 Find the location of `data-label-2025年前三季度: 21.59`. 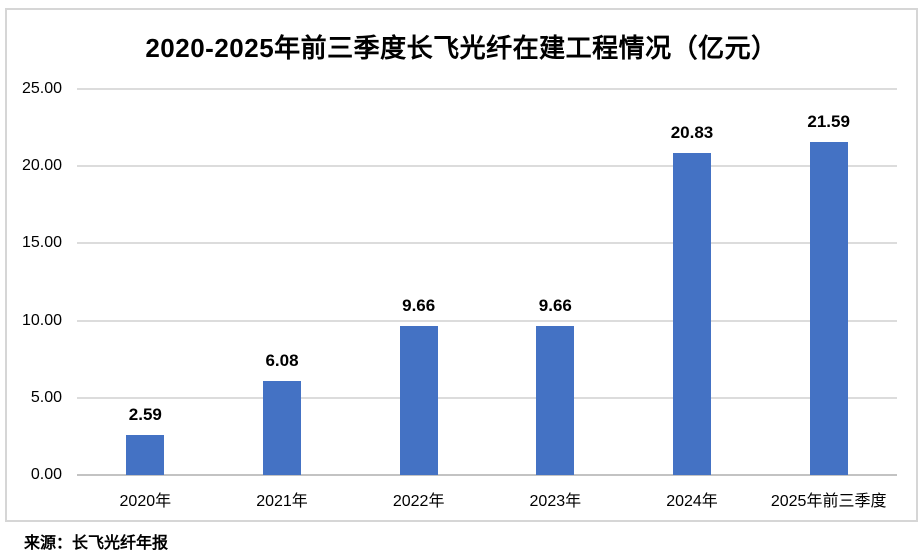

data-label-2025年前三季度: 21.59 is located at coordinates (828, 121).